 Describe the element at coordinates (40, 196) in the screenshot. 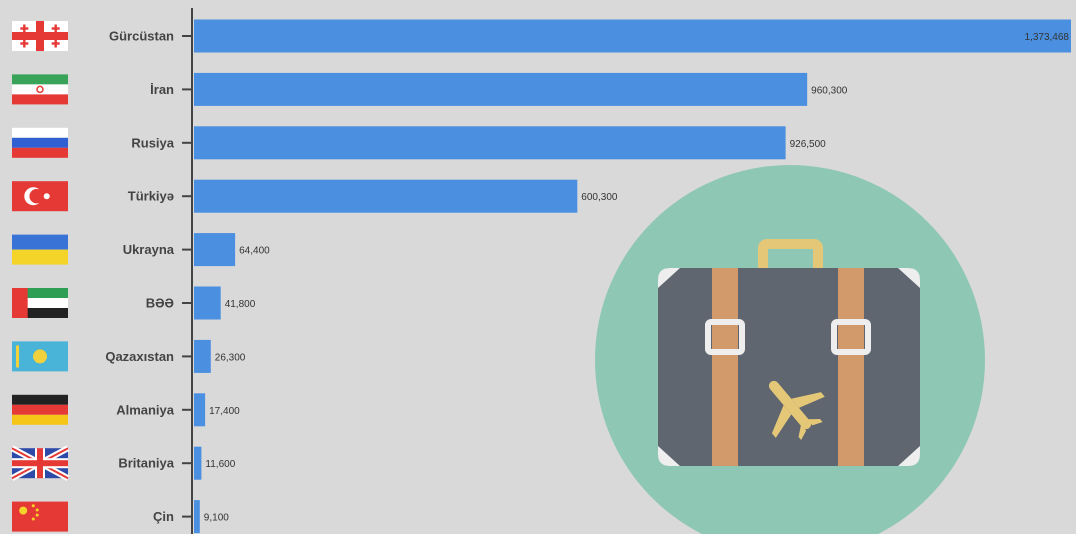

I see `turkey-flag` at that location.